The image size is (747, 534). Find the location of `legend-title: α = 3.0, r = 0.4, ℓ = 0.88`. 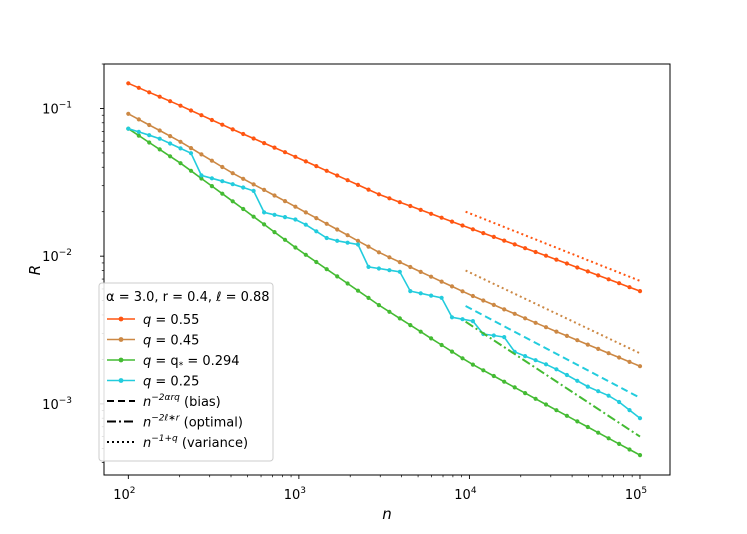

legend-title: α = 3.0, r = 0.4, ℓ = 0.88 is located at coordinates (188, 297).